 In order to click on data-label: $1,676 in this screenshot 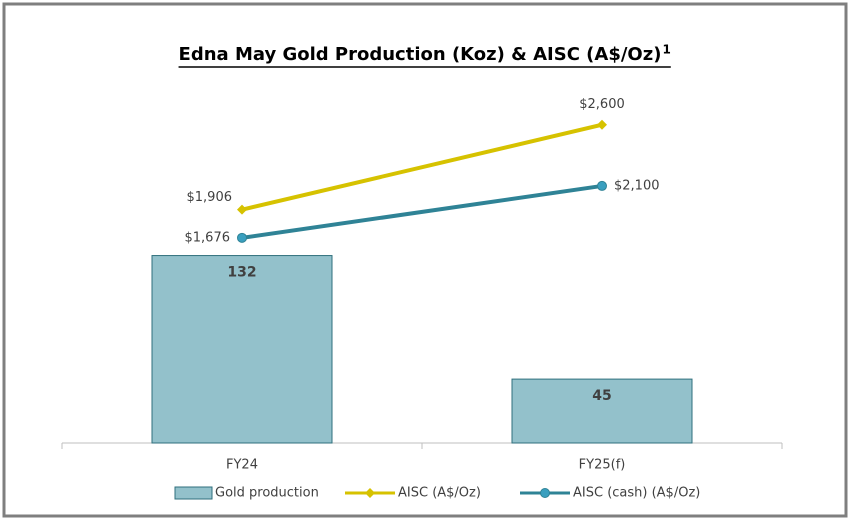, I will do `click(208, 237)`.